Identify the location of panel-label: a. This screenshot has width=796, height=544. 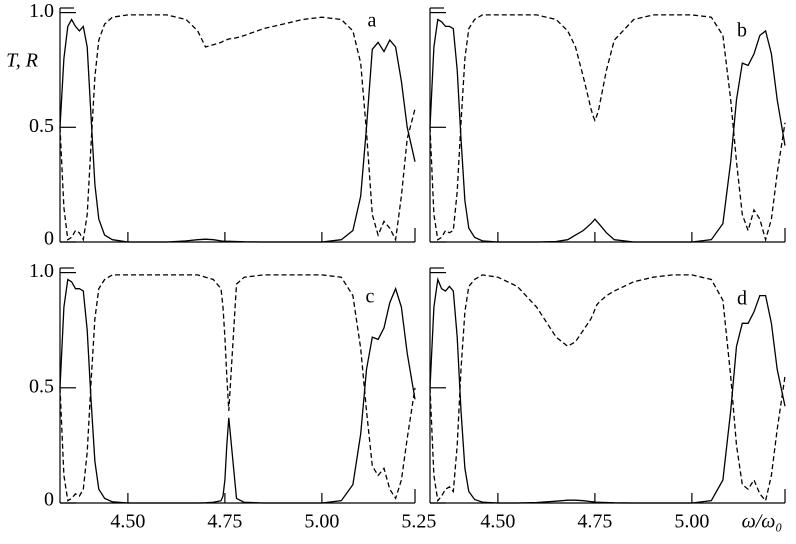
(372, 21).